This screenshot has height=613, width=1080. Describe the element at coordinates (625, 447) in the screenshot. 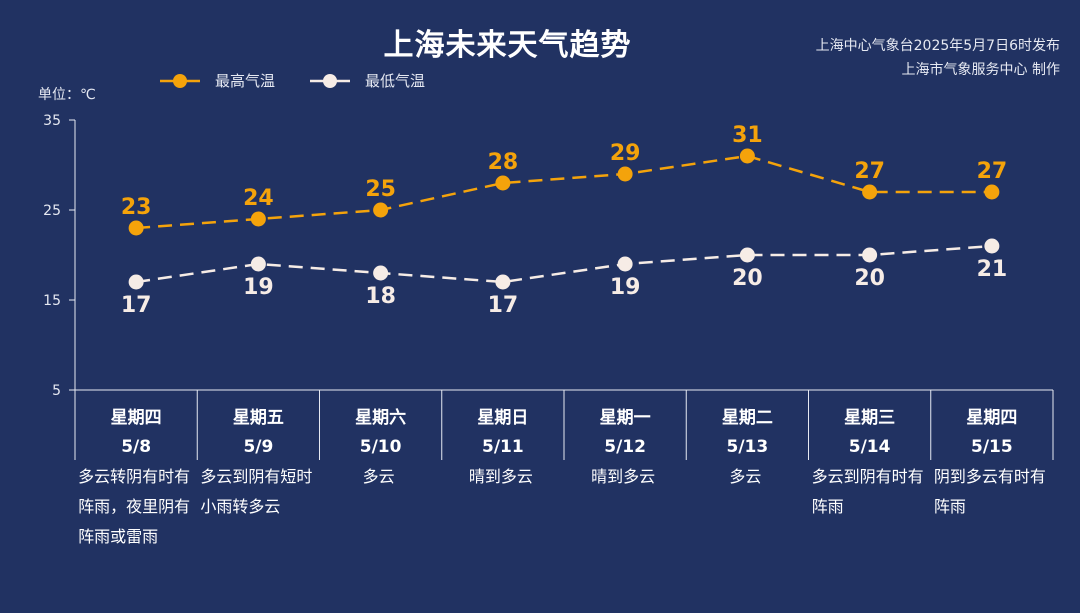

I see `day-date: 5/12` at that location.